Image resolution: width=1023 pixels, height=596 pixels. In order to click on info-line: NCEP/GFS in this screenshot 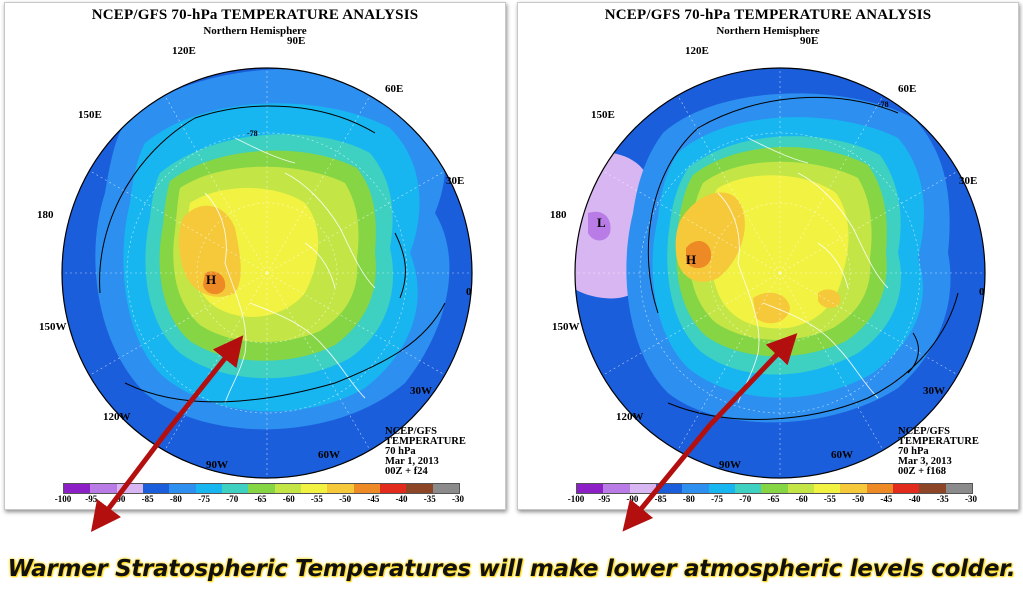, I will do `click(411, 431)`.